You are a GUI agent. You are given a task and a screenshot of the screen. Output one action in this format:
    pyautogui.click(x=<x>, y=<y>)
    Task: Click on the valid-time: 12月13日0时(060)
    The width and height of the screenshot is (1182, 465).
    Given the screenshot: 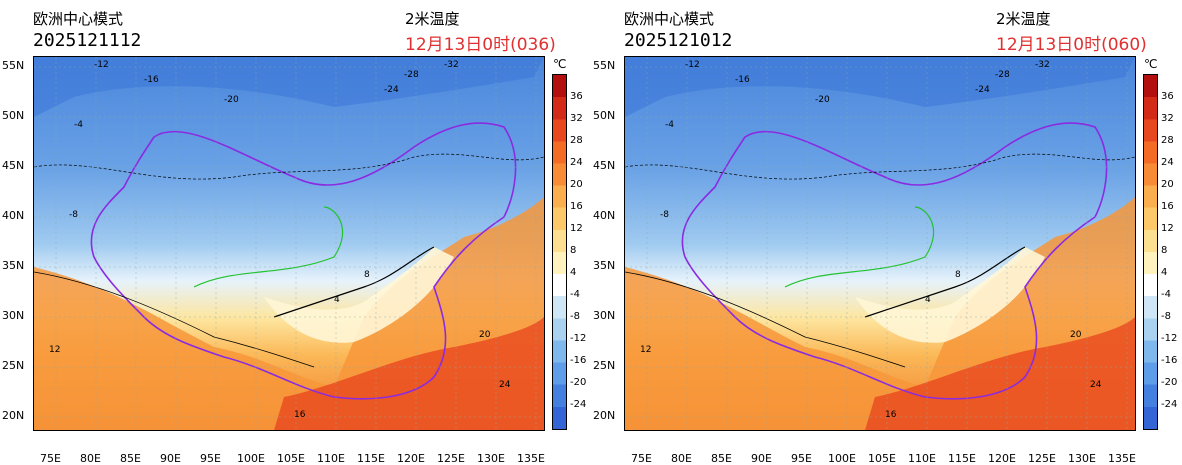 What is the action you would take?
    pyautogui.click(x=1071, y=45)
    